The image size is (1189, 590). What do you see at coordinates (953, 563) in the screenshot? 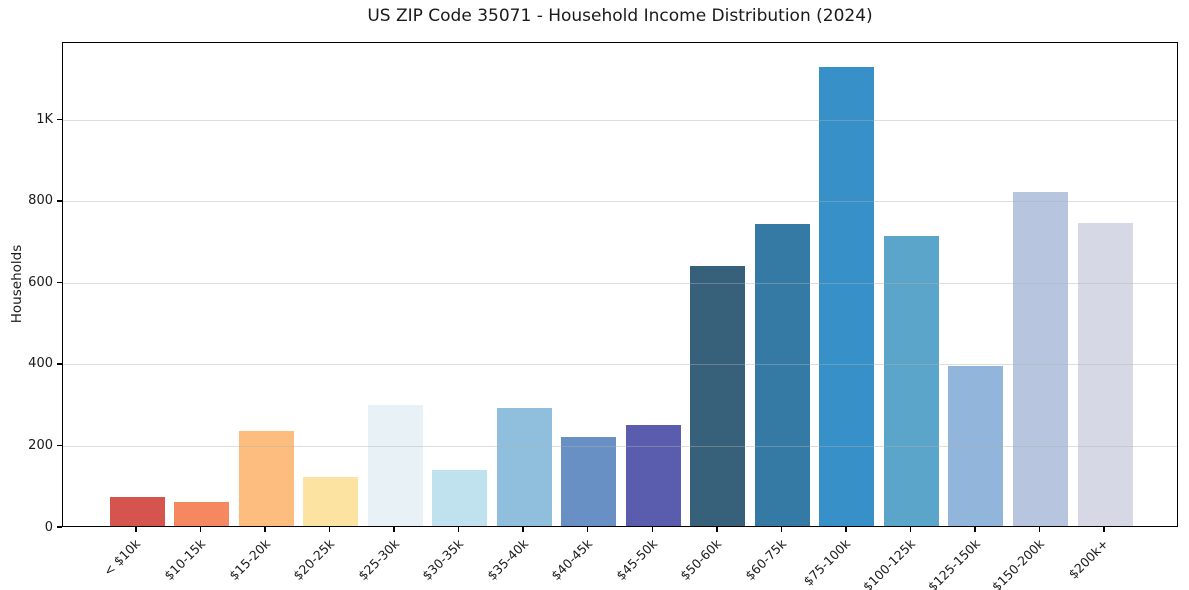
I see `x-tick-label: $125-150k` at bounding box center [953, 563].